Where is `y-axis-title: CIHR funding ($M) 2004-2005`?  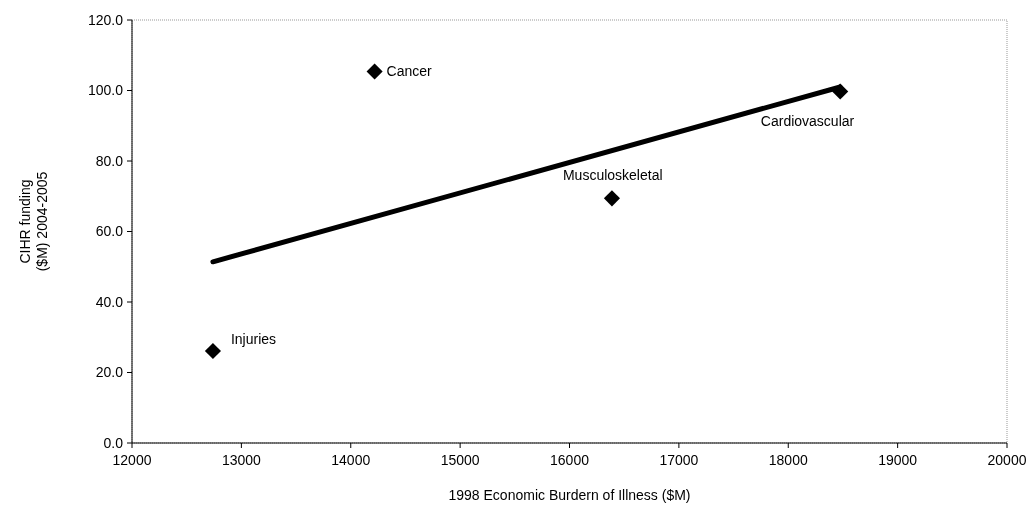 y-axis-title: CIHR funding ($M) 2004-2005 is located at coordinates (33, 221).